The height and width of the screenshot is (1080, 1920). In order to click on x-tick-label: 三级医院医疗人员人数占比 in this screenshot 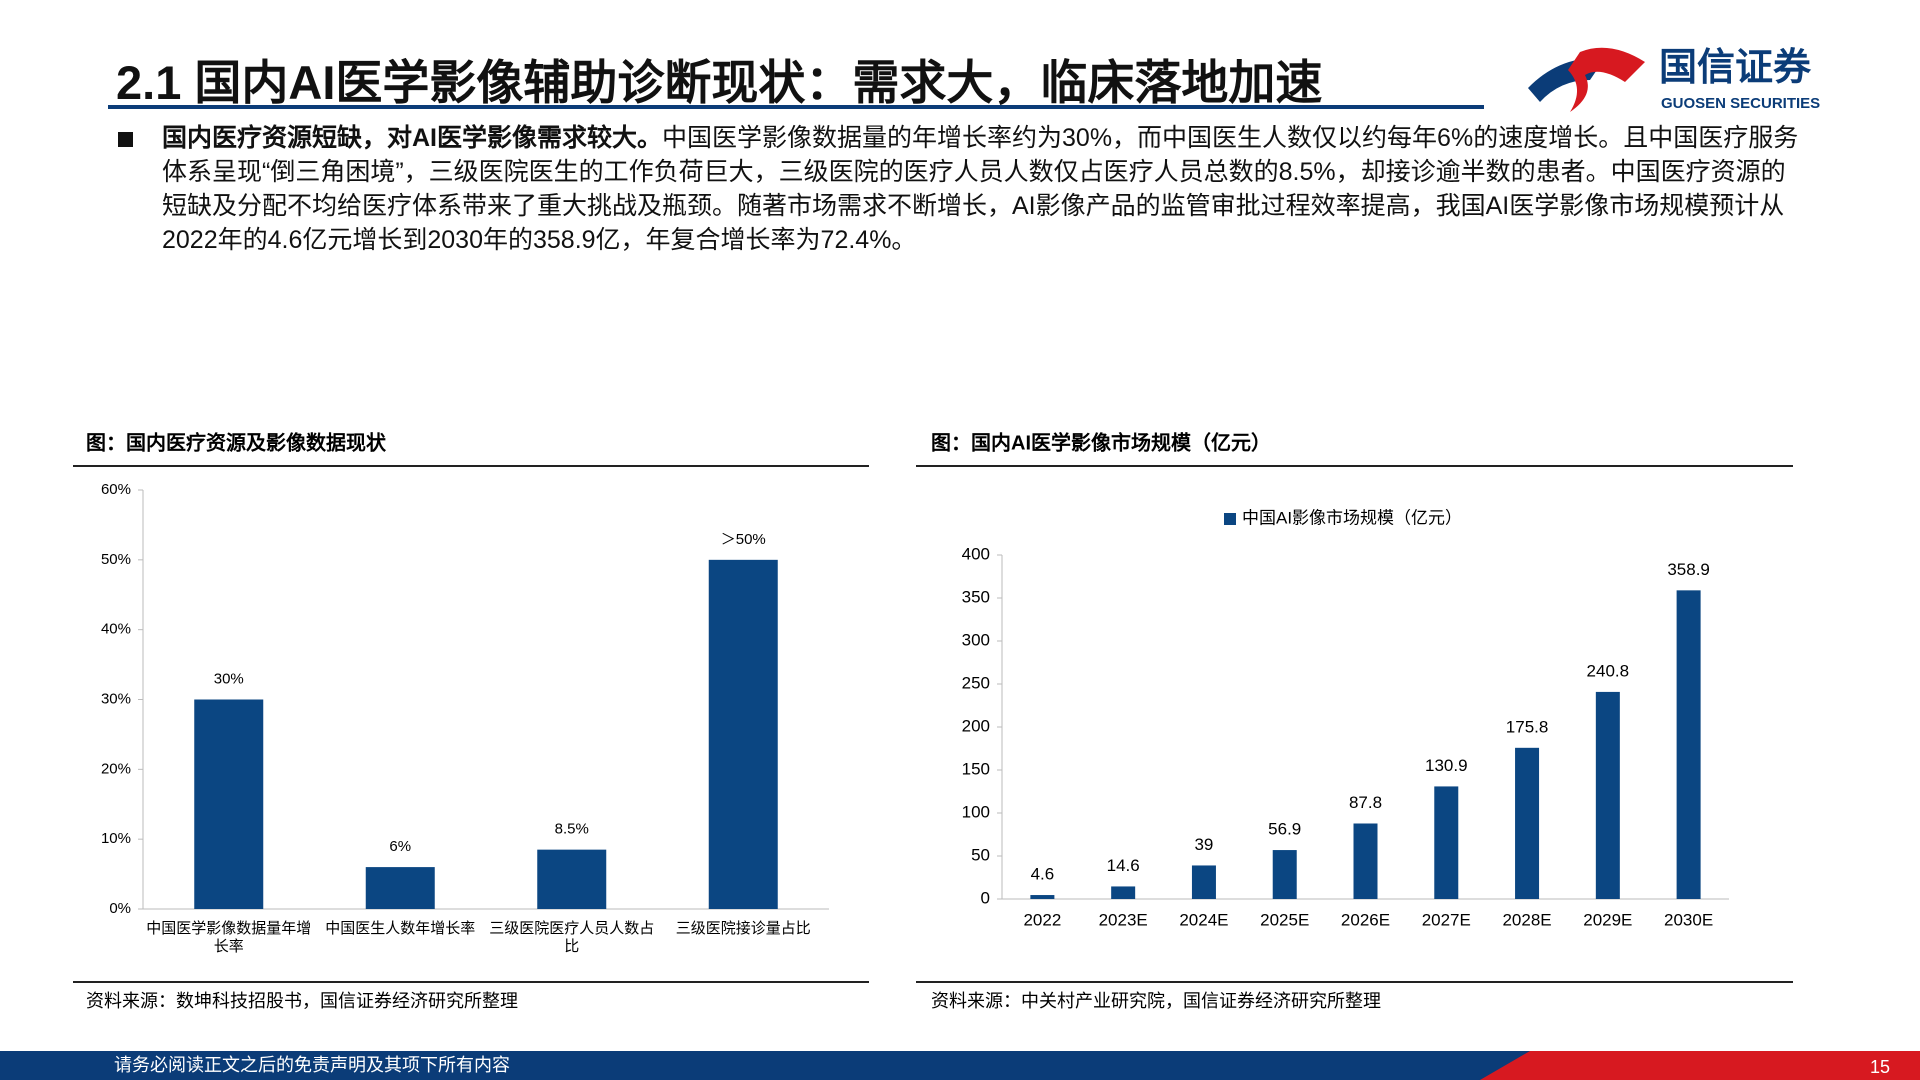, I will do `click(571, 937)`.